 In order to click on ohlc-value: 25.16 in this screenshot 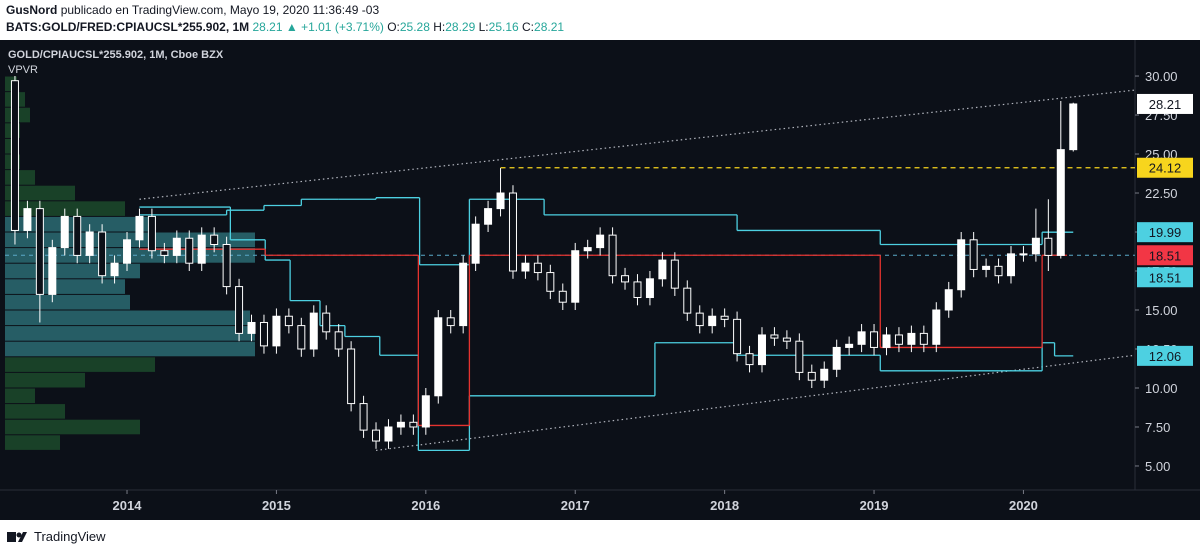, I will do `click(503, 27)`.